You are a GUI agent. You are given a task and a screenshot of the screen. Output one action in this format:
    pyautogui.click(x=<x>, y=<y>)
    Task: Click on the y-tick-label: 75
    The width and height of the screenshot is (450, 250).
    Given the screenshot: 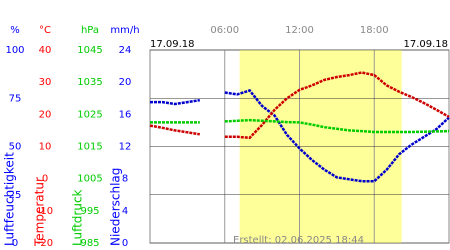 What is the action you would take?
    pyautogui.click(x=15, y=98)
    